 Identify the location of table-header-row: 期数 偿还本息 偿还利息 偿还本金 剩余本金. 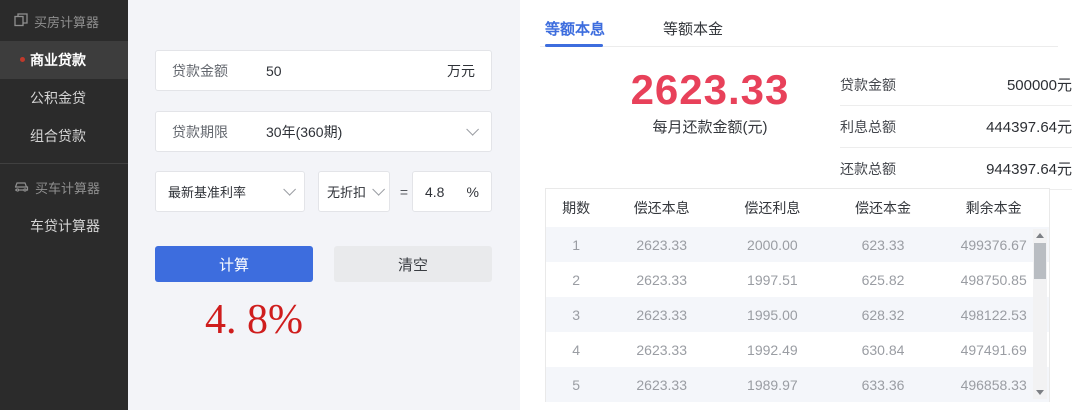
(797, 208).